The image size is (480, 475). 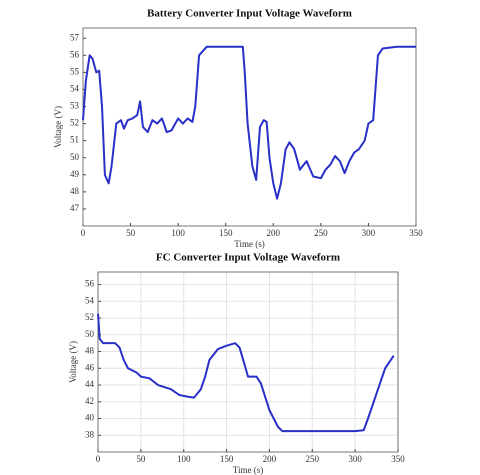 What do you see at coordinates (75, 71) in the screenshot?
I see `y-tick-label: 55` at bounding box center [75, 71].